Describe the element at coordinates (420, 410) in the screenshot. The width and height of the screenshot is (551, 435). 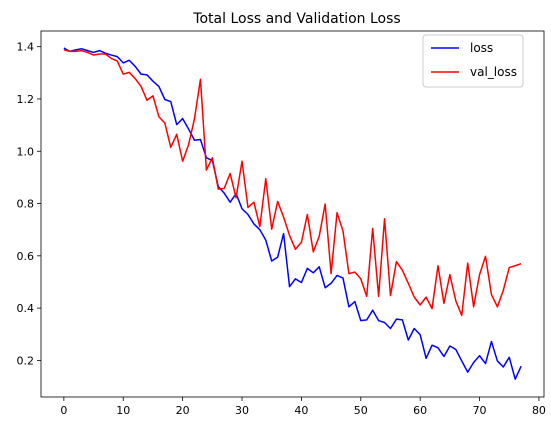
I see `x-tick-label: 60` at that location.